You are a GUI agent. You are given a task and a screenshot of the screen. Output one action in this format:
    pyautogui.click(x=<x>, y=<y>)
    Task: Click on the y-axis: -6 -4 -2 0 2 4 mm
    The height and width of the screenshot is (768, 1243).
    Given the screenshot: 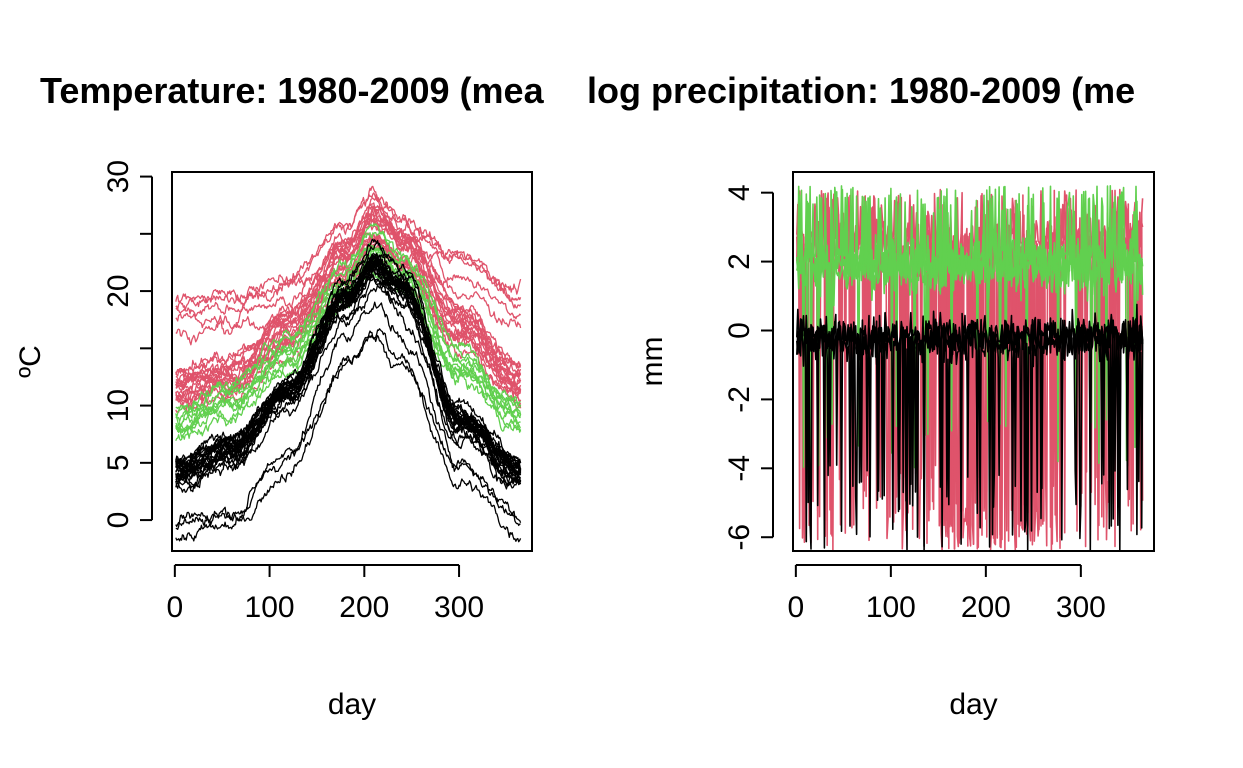 What is the action you would take?
    pyautogui.click(x=705, y=367)
    